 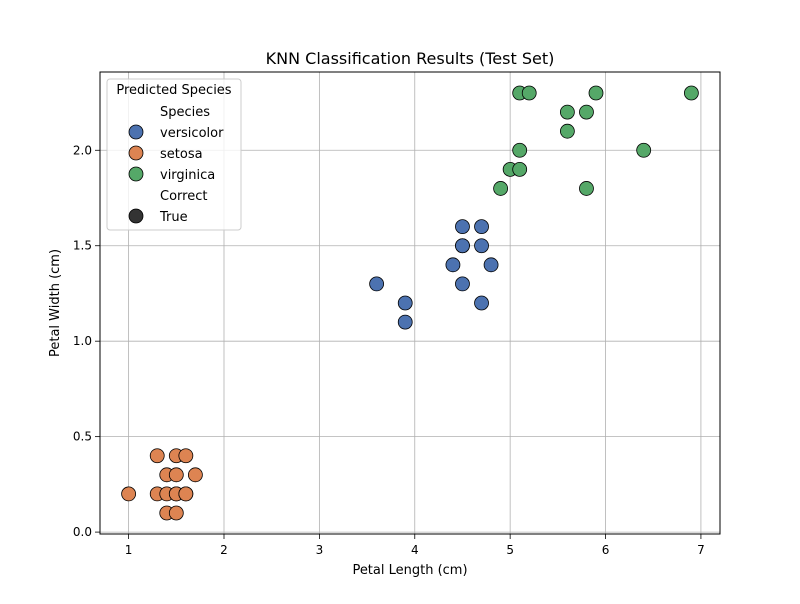 I want to click on y-axis-label: Petal Width (cm), so click(x=55, y=303).